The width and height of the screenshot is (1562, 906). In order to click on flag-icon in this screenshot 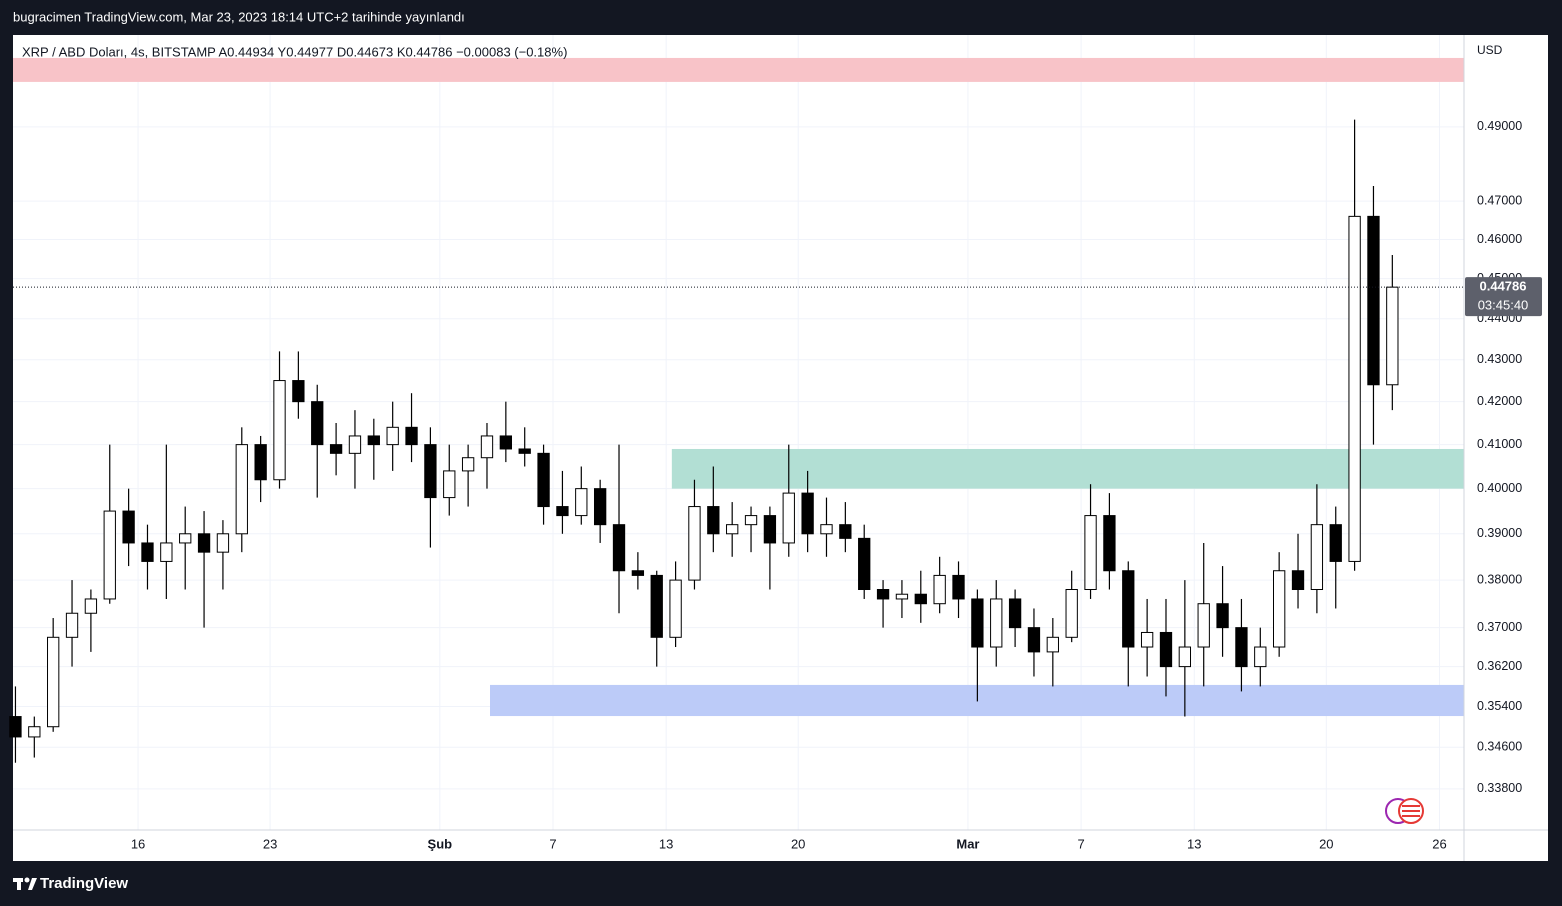, I will do `click(1404, 811)`.